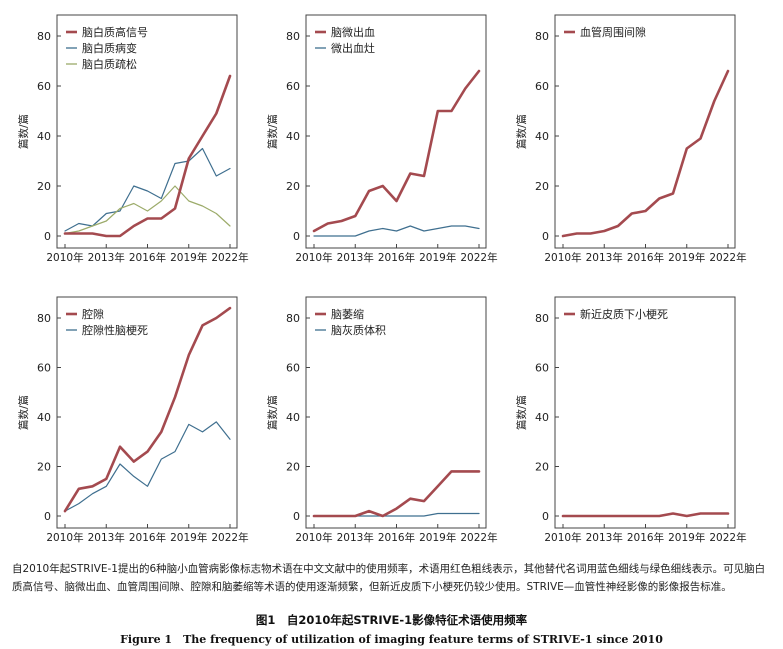 The width and height of the screenshot is (783, 649). What do you see at coordinates (353, 32) in the screenshot?
I see `legend-label: 脑微出血` at bounding box center [353, 32].